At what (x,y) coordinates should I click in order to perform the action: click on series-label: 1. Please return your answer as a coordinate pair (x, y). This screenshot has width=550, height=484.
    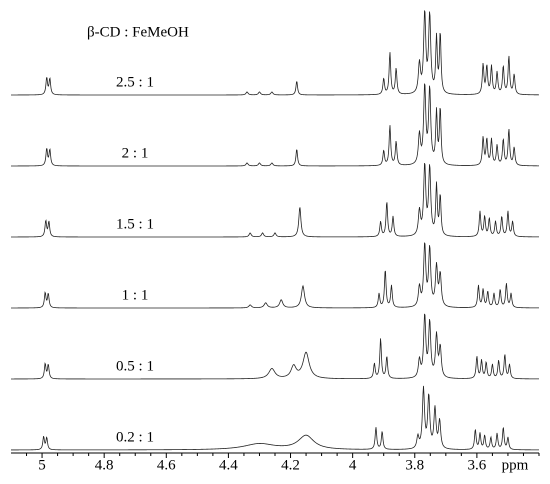
    Looking at the image, I should click on (135, 295).